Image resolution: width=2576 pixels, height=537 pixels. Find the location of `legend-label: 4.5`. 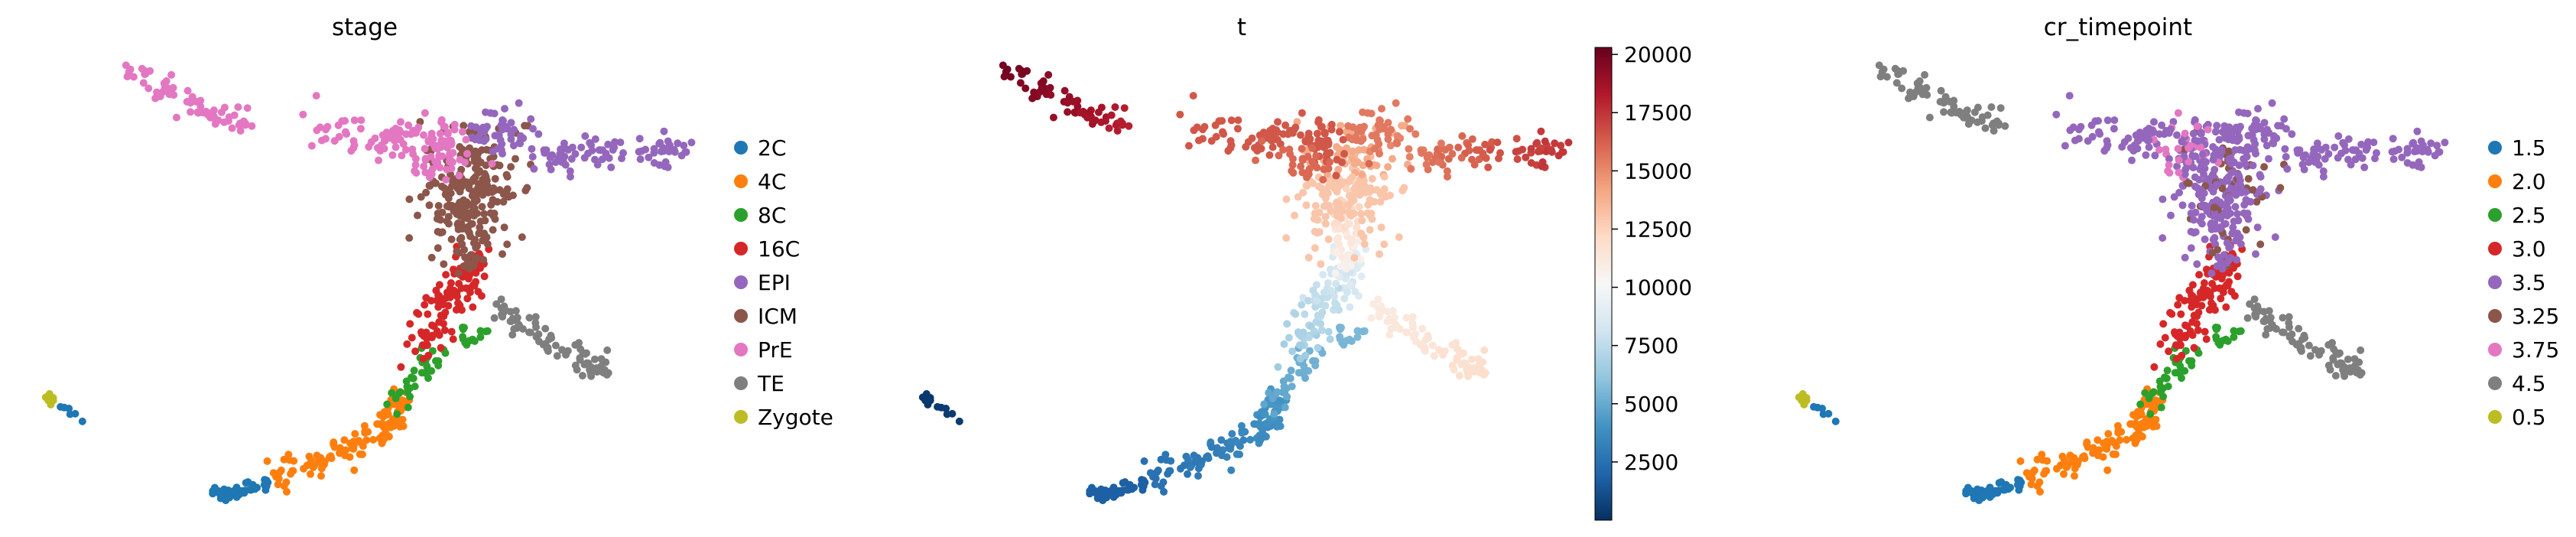

legend-label: 4.5 is located at coordinates (2529, 383).